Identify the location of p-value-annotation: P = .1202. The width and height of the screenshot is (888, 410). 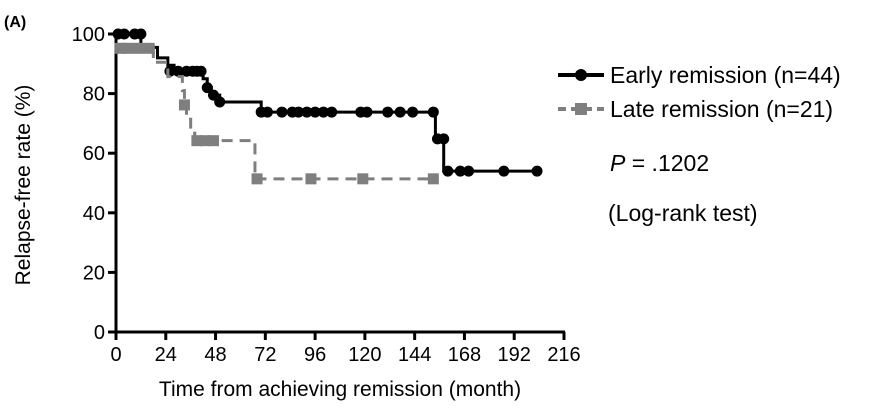
(659, 163).